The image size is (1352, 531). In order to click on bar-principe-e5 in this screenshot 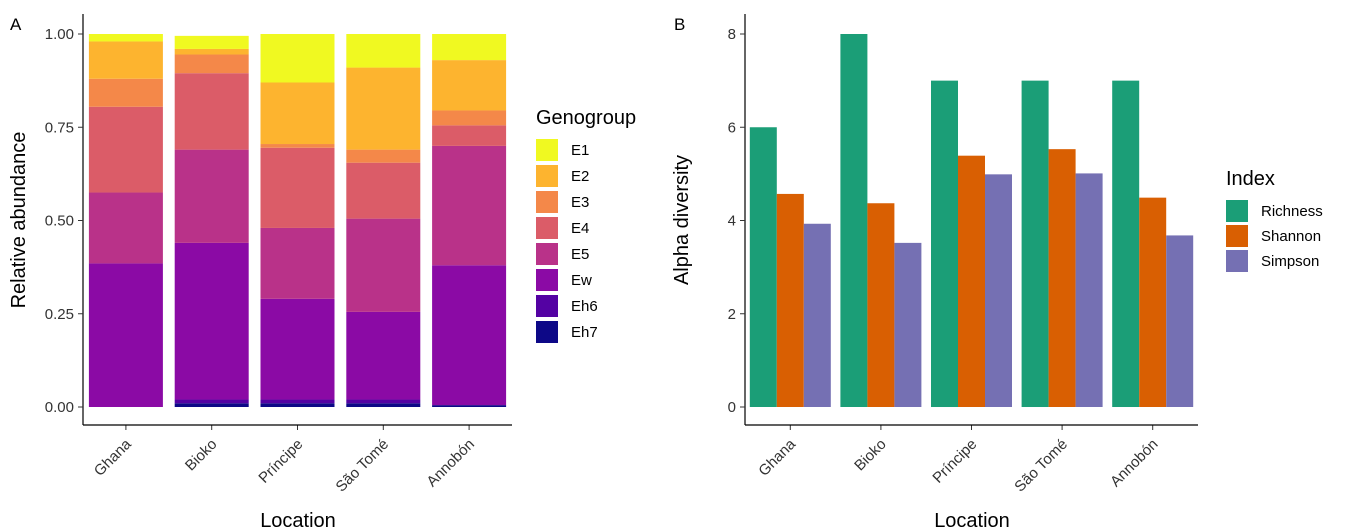, I will do `click(297, 263)`.